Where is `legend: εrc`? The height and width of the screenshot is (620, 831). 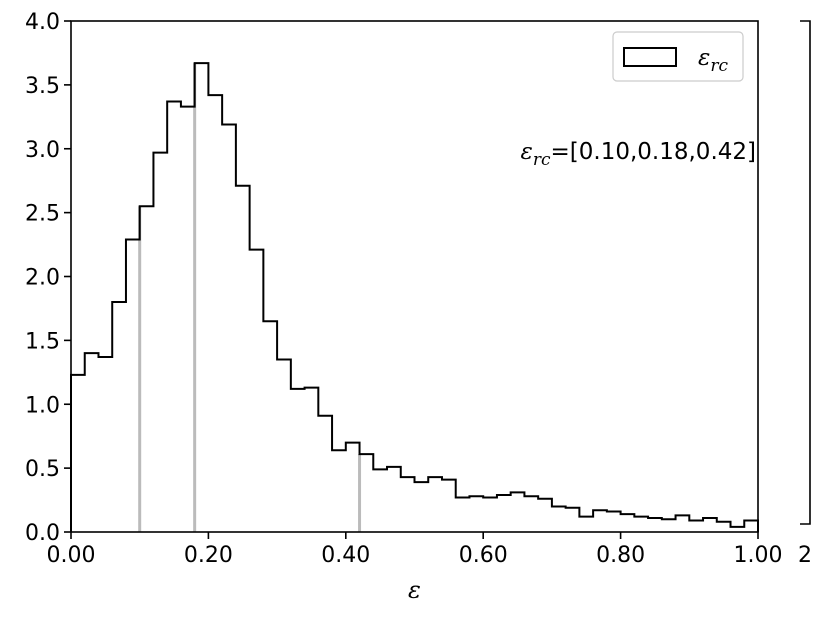
legend: εrc is located at coordinates (678, 56).